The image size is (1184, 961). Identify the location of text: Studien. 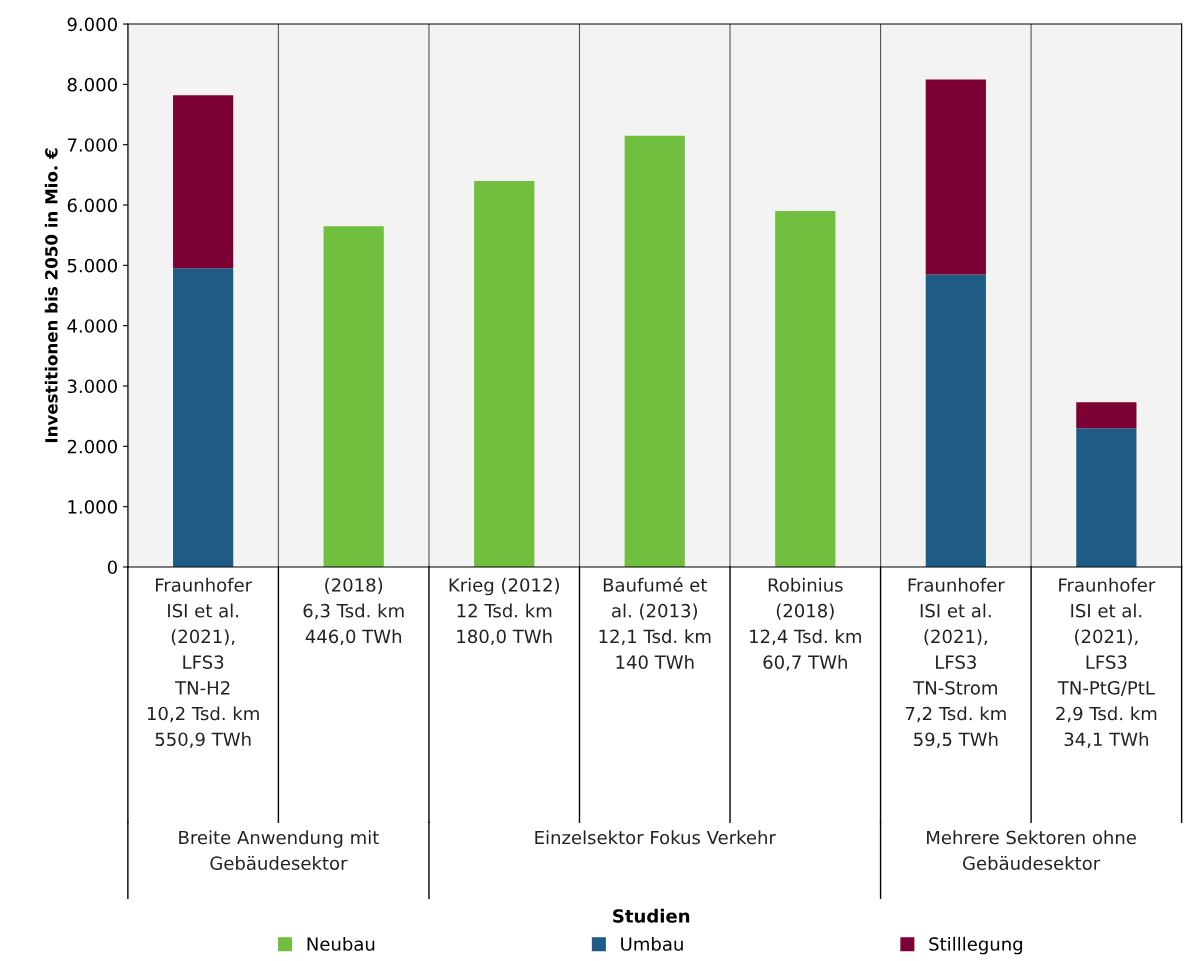
(651, 915).